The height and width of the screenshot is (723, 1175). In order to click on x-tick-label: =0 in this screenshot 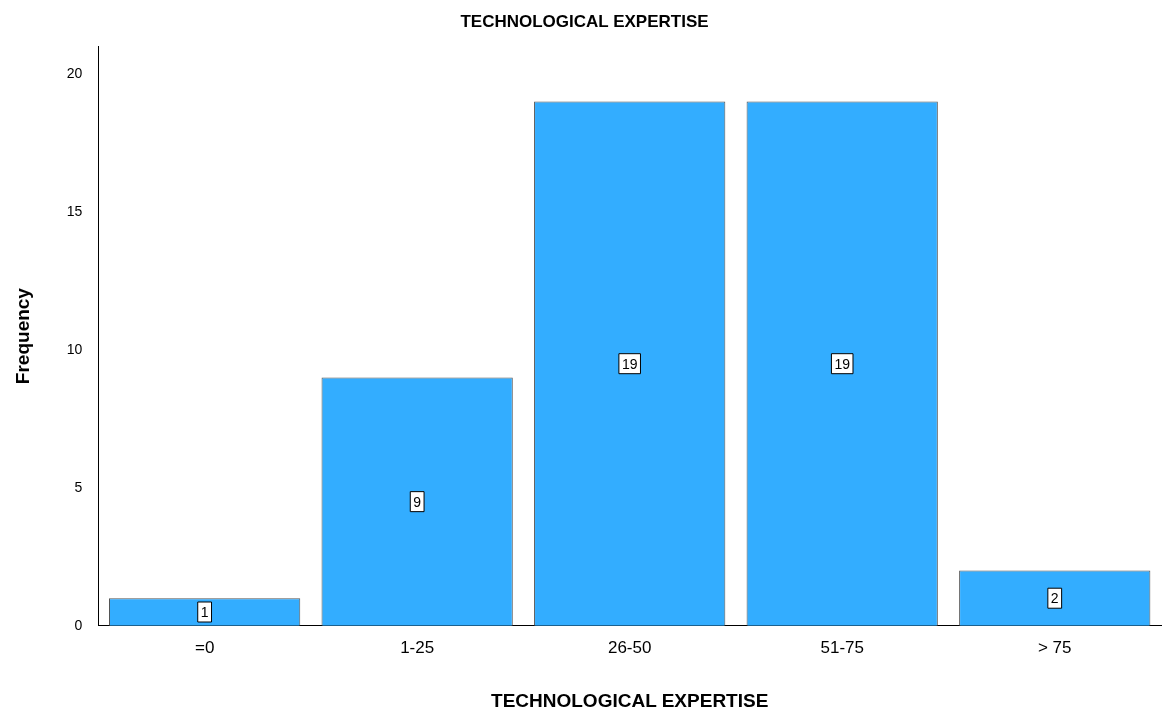, I will do `click(204, 647)`.